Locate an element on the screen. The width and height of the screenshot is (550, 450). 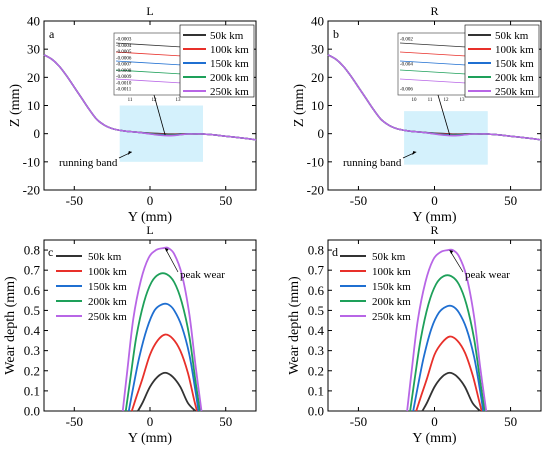
inset-x-tick: 12 is located at coordinates (155, 100).